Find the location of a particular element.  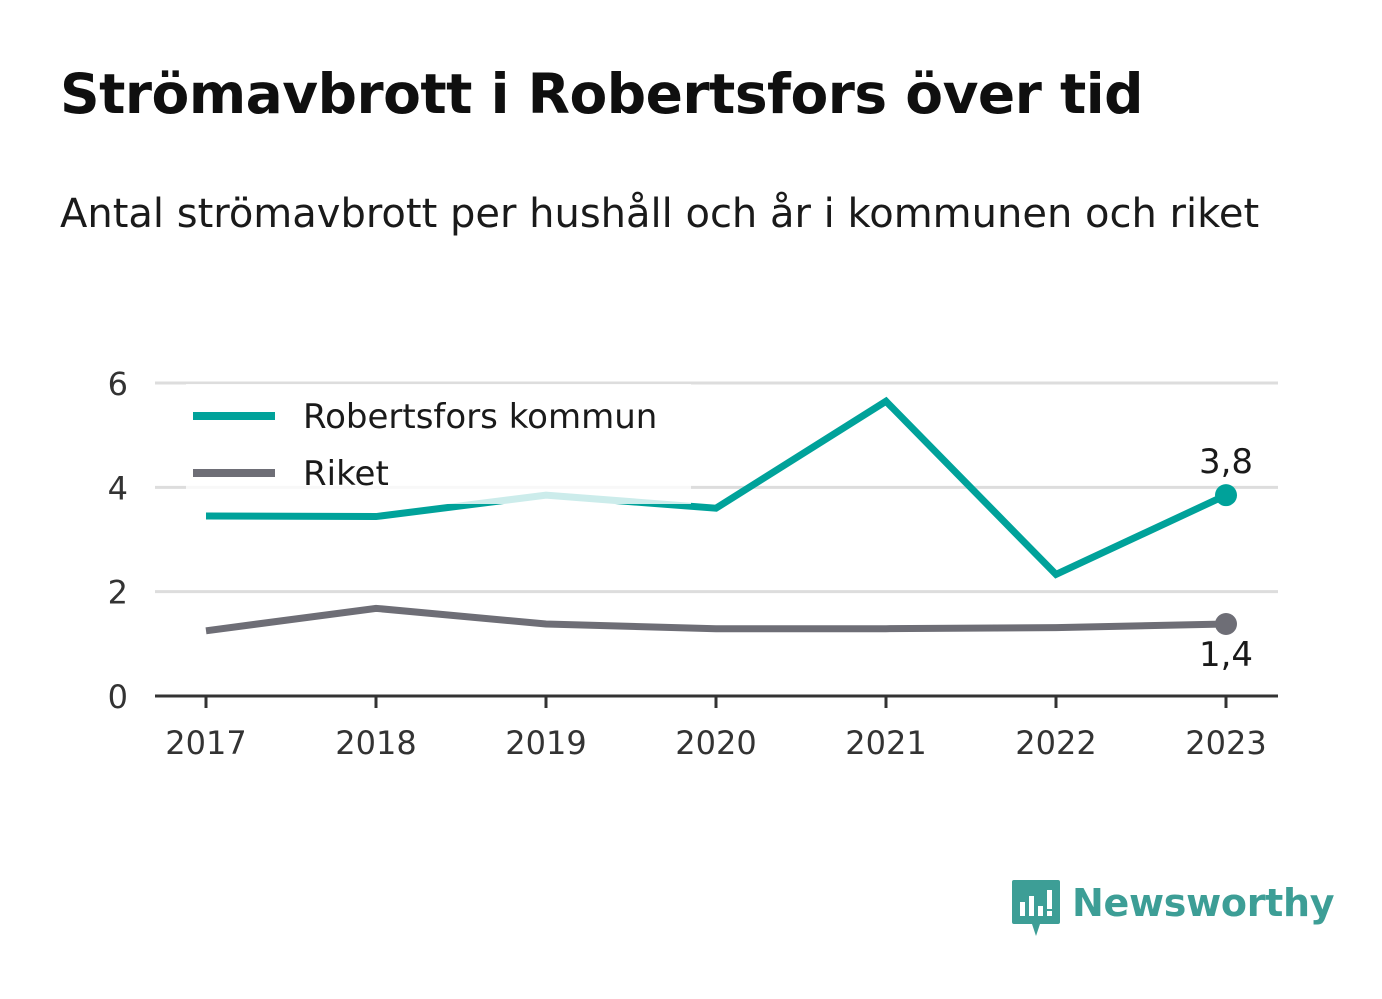

brand-logo: Newsworthy is located at coordinates (1172, 909).